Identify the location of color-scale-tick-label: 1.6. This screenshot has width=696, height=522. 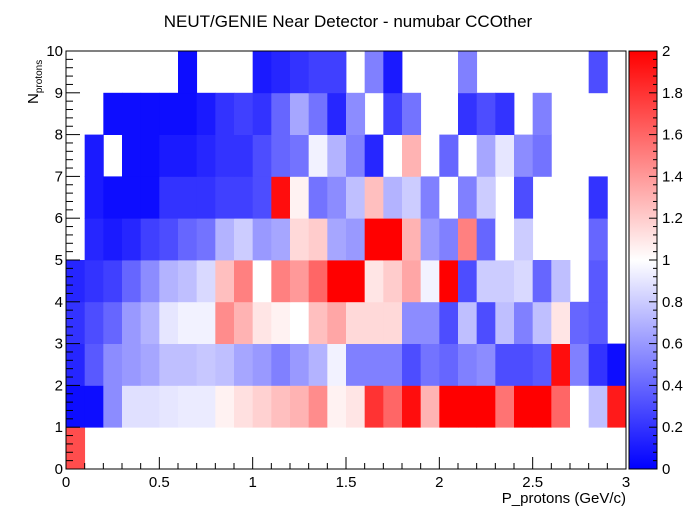
(672, 135).